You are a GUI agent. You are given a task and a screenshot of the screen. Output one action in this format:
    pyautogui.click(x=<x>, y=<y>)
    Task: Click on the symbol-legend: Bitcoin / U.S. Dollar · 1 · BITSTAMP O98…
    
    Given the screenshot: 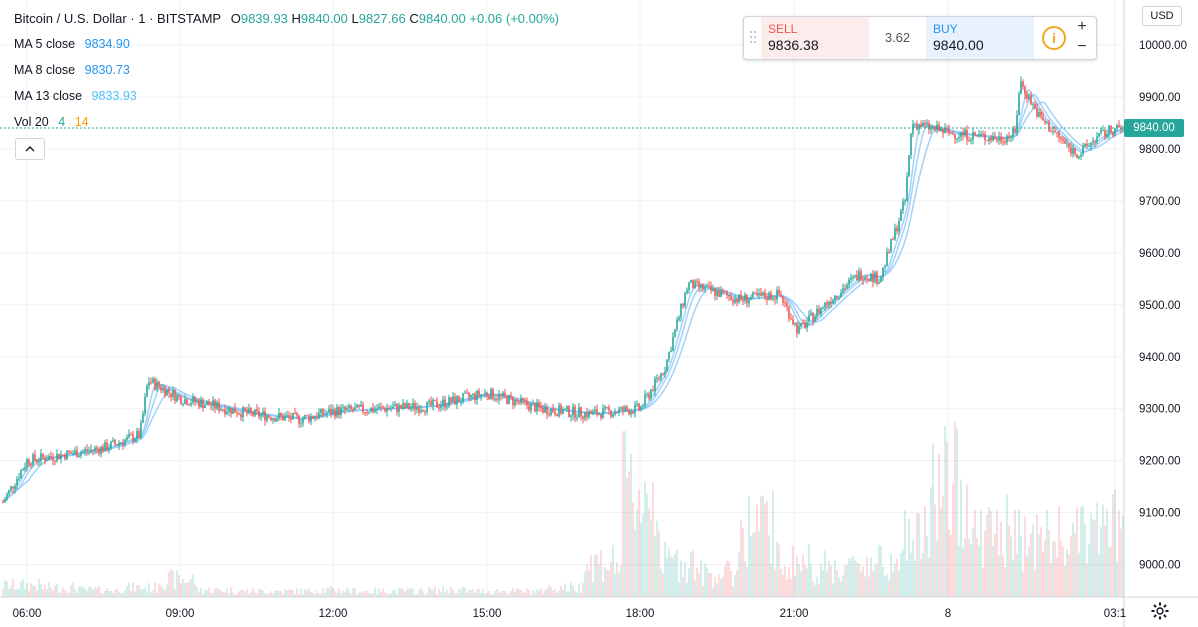 What is the action you would take?
    pyautogui.click(x=286, y=18)
    